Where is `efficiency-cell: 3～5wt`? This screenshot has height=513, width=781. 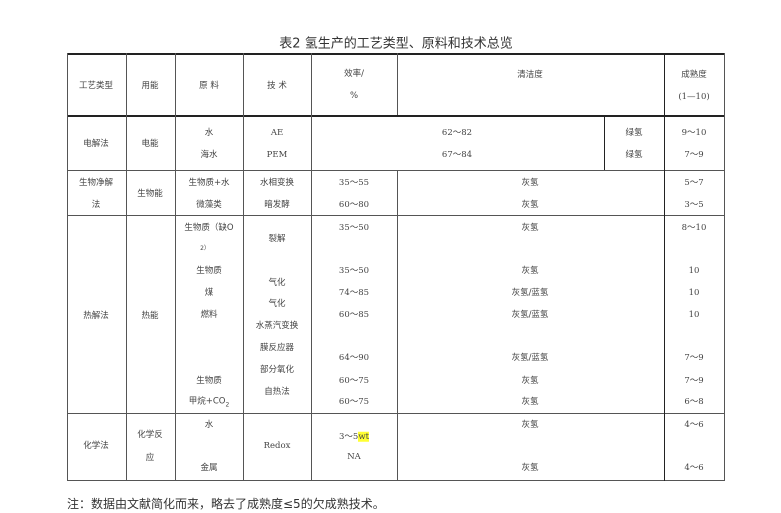 efficiency-cell: 3～5wt is located at coordinates (354, 436).